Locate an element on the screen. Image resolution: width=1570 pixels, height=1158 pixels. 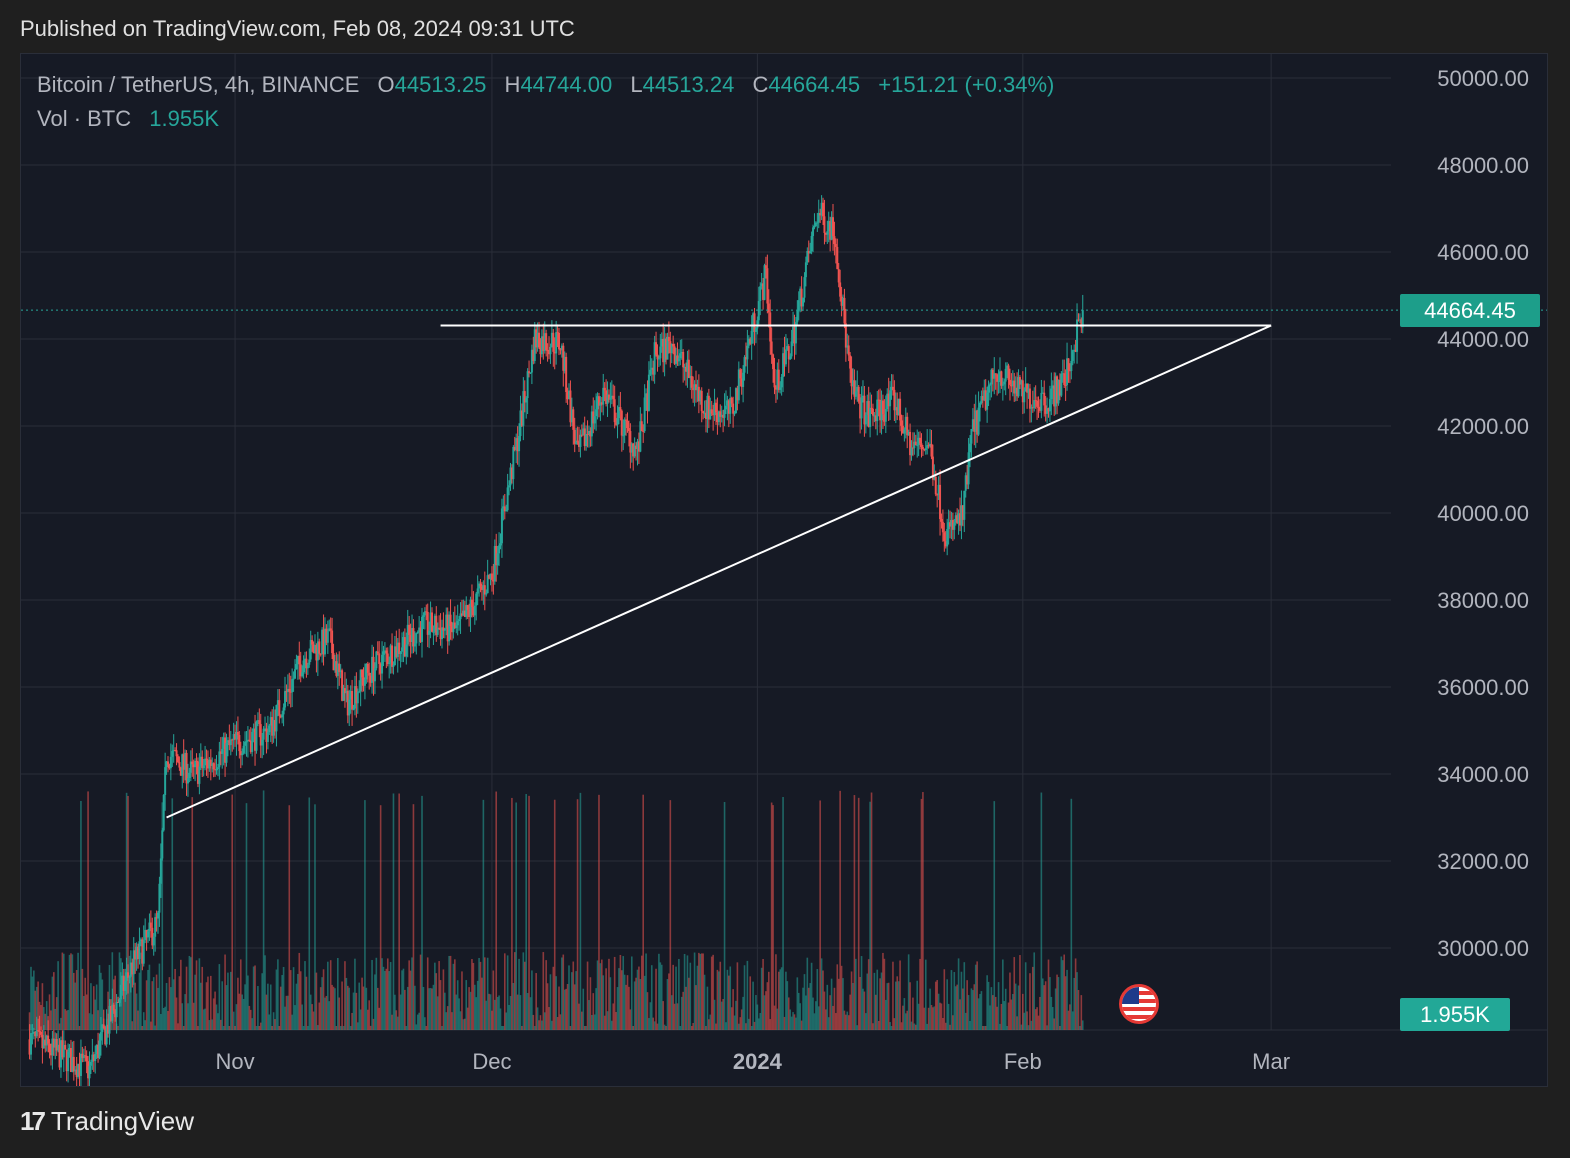
last-volume-tag: 1.955K is located at coordinates (1455, 1014).